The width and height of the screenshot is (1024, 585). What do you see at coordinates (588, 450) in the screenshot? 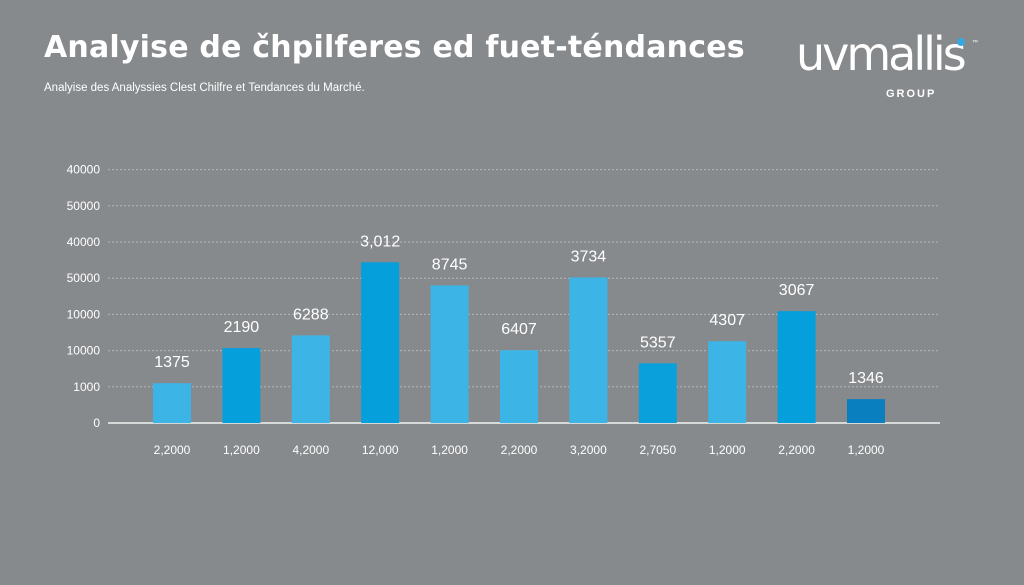
I see `x-tick-label: 3,2000` at bounding box center [588, 450].